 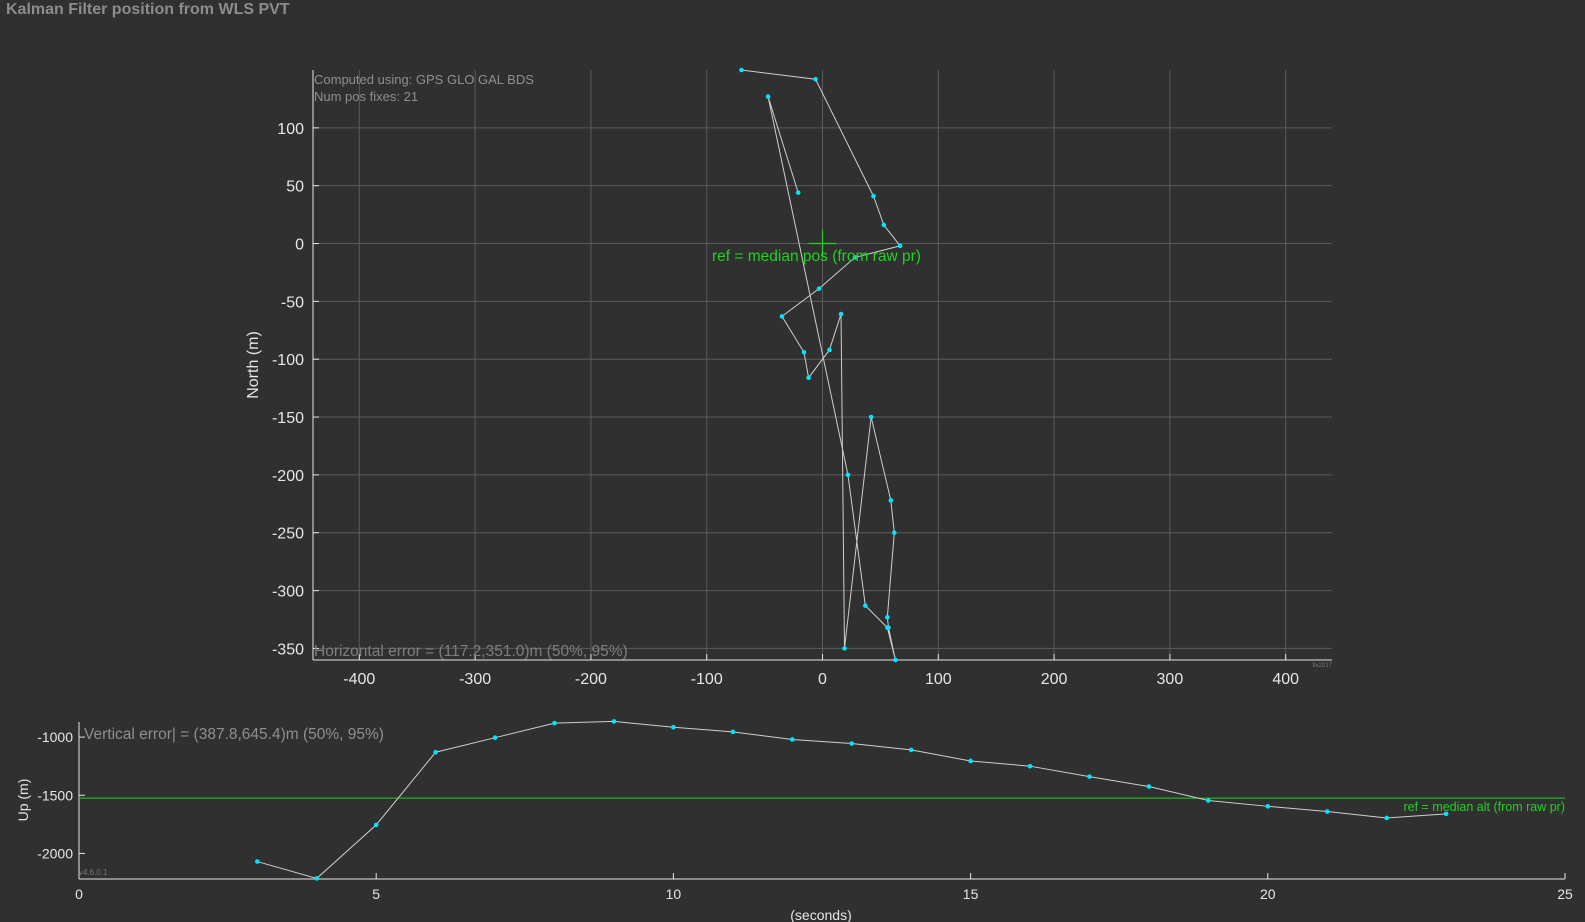 What do you see at coordinates (295, 187) in the screenshot?
I see `y-tick-label: 50` at bounding box center [295, 187].